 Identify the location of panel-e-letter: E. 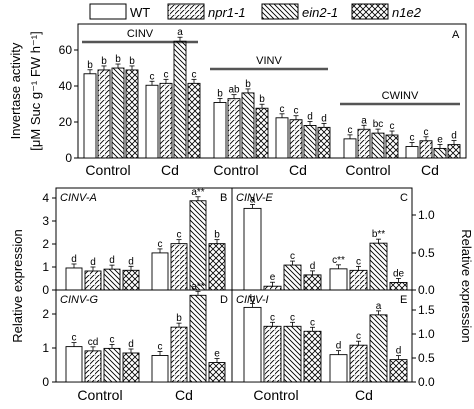
(403, 300).